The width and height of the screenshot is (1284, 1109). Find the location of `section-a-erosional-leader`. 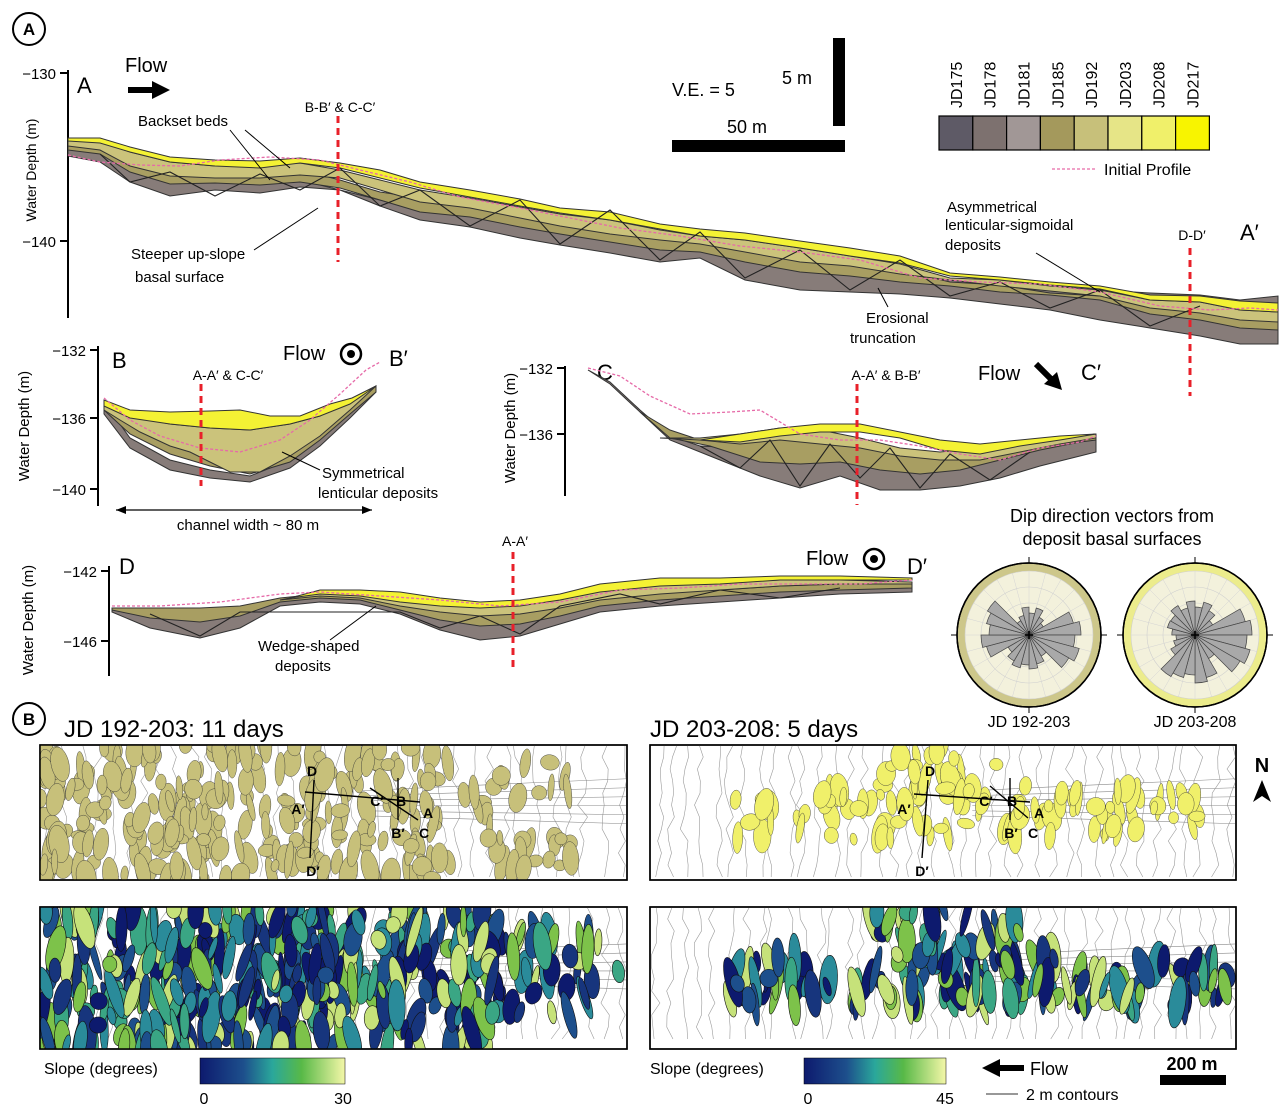

section-a-erosional-leader is located at coordinates (883, 297).